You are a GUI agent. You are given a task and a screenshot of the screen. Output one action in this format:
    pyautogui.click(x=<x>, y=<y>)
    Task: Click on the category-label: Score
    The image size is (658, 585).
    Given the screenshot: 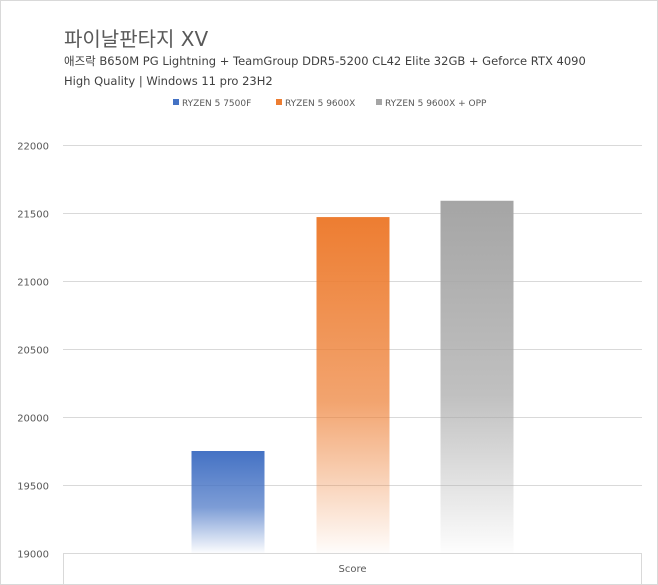 What is the action you would take?
    pyautogui.click(x=352, y=569)
    